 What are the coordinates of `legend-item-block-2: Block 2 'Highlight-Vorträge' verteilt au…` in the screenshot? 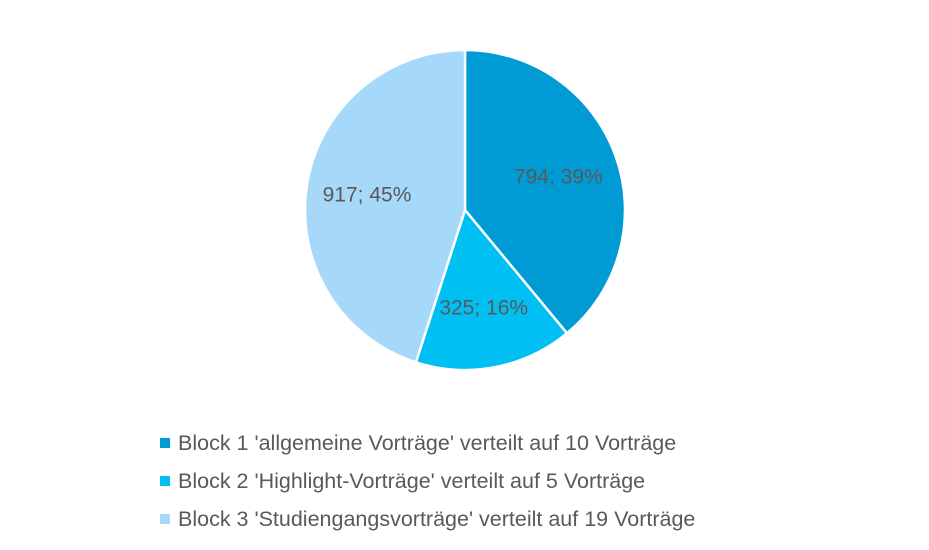 It's located at (520, 481).